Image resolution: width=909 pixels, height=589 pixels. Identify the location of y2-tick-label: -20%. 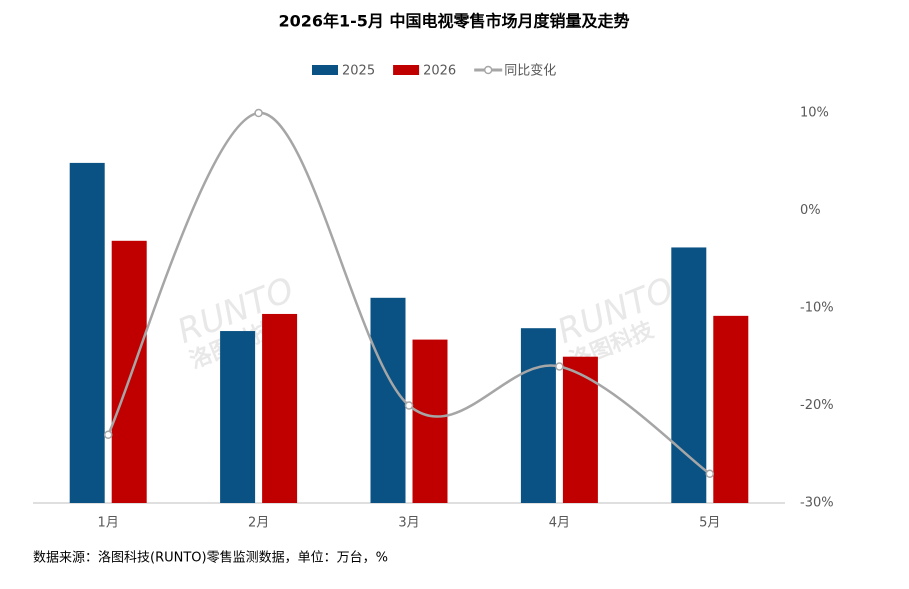
(817, 405).